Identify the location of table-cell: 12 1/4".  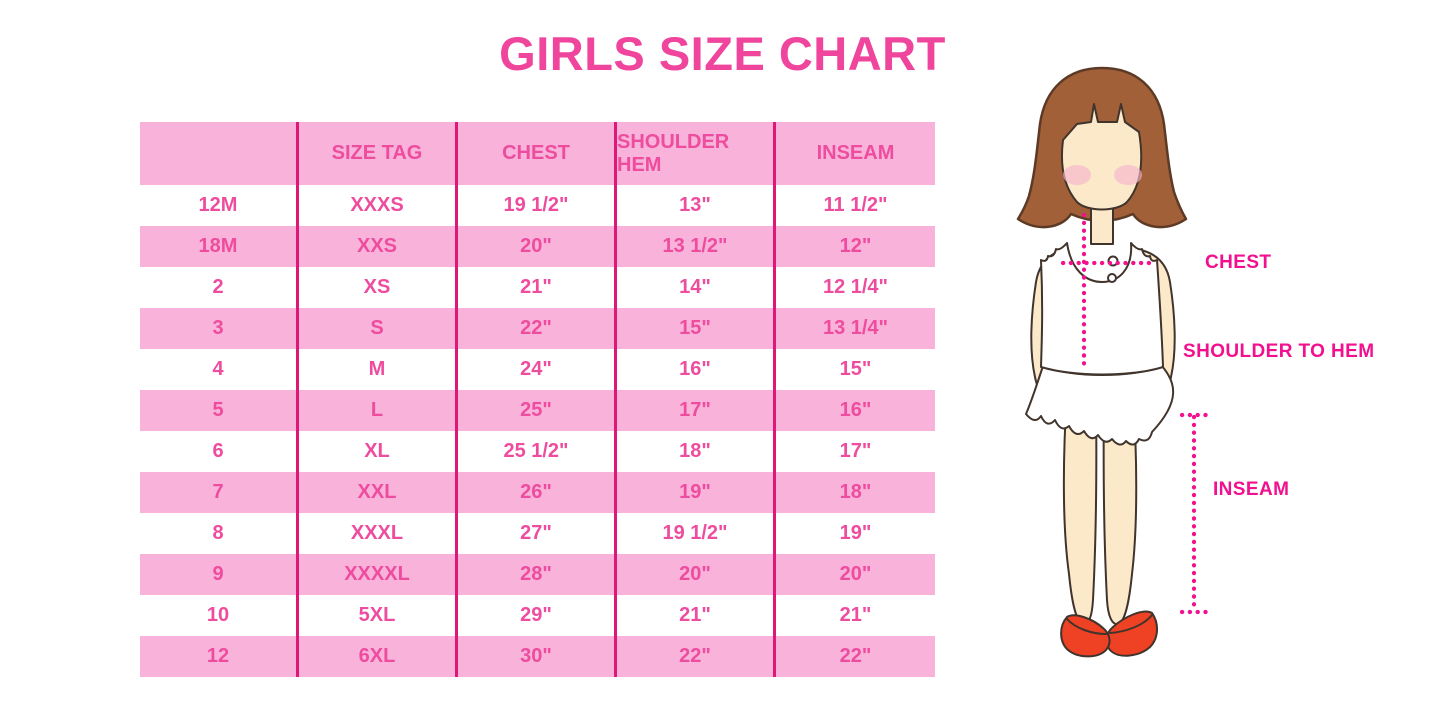
(855, 287).